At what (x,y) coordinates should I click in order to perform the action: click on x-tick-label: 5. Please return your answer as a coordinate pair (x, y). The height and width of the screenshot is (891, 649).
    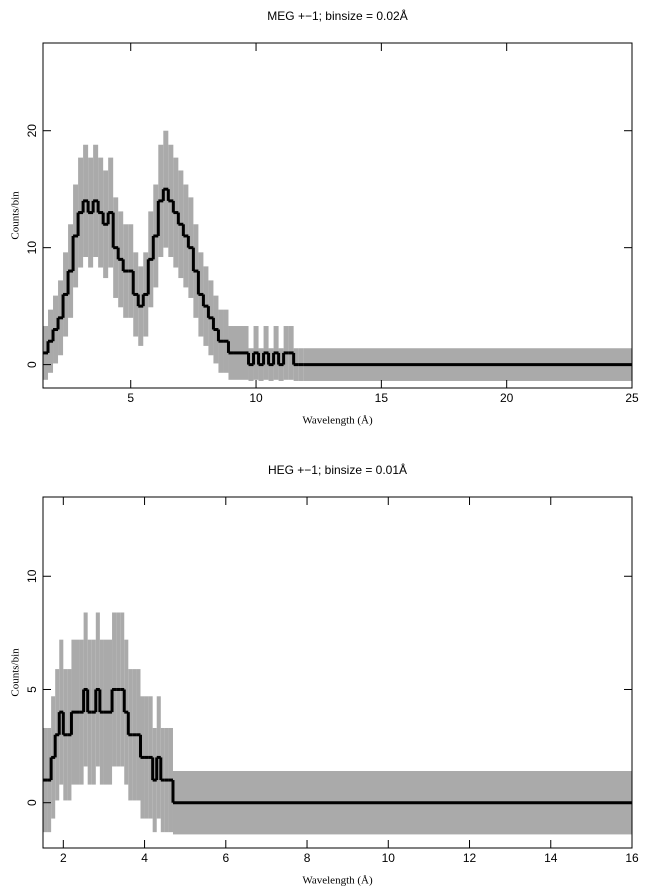
    Looking at the image, I should click on (130, 398).